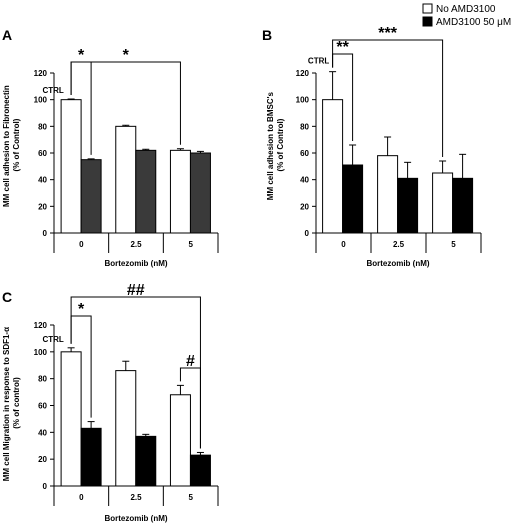 This screenshot has height=524, width=520. What do you see at coordinates (267, 35) in the screenshot?
I see `panel-label-b: B` at bounding box center [267, 35].